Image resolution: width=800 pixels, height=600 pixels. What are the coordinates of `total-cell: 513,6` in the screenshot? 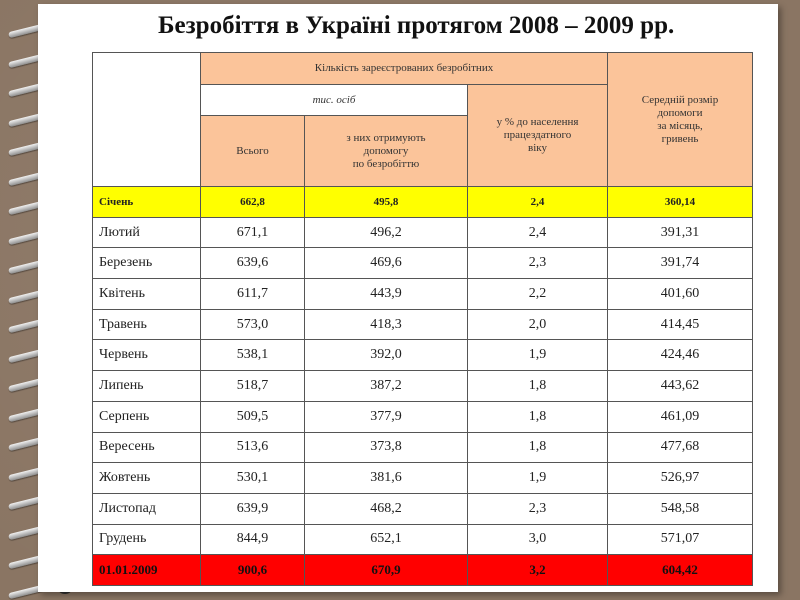 It's located at (252, 447).